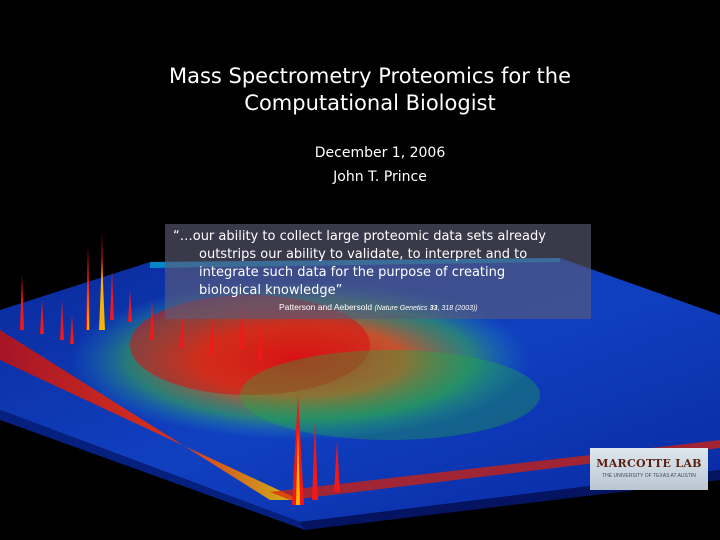  Describe the element at coordinates (401, 308) in the screenshot. I see `citation-journal: (Nature Genetics` at that location.